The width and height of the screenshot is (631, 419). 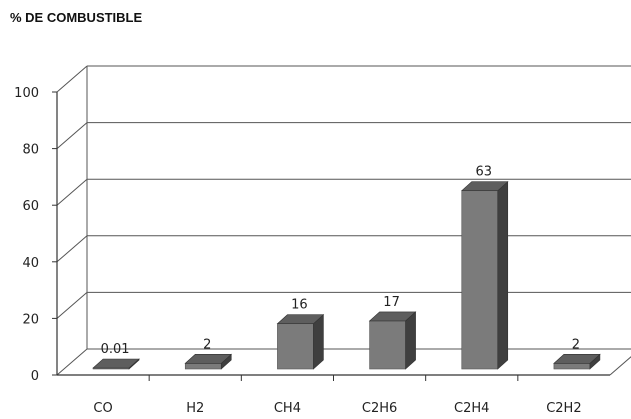 What do you see at coordinates (102, 408) in the screenshot?
I see `x-tick-label: CO` at bounding box center [102, 408].